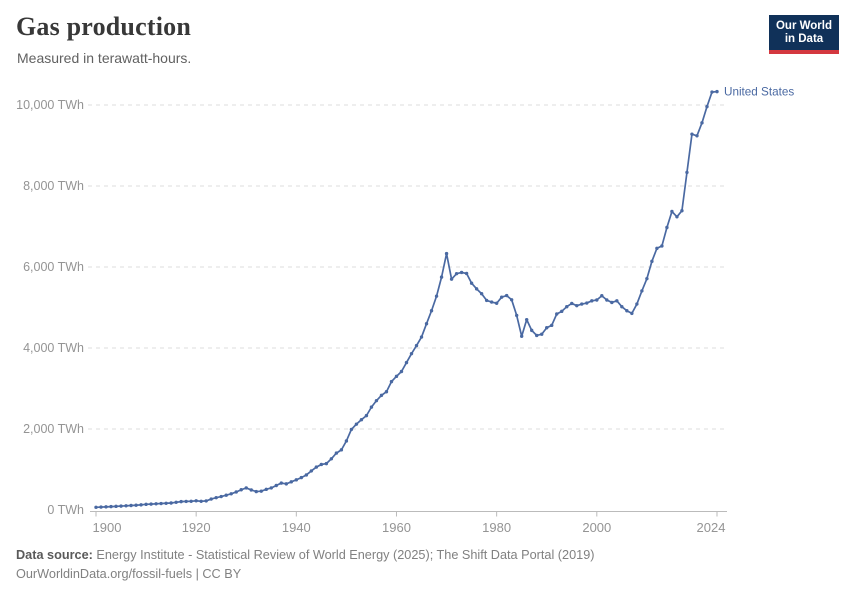 Image resolution: width=850 pixels, height=600 pixels. I want to click on owid-logo-line1: Our World, so click(803, 26).